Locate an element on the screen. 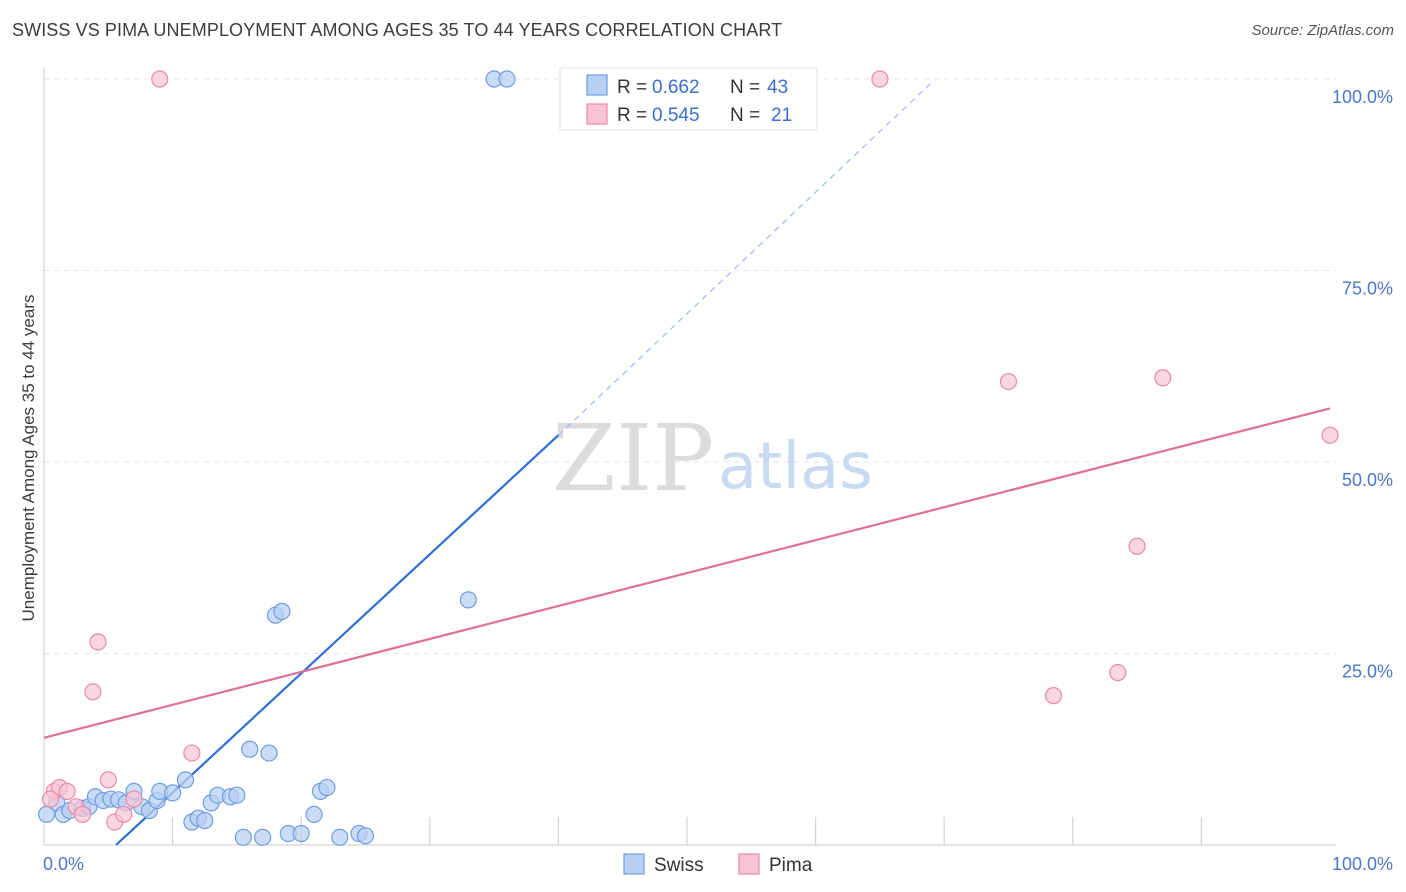 This screenshot has height=892, width=1406. legend-swatch-pima is located at coordinates (749, 864).